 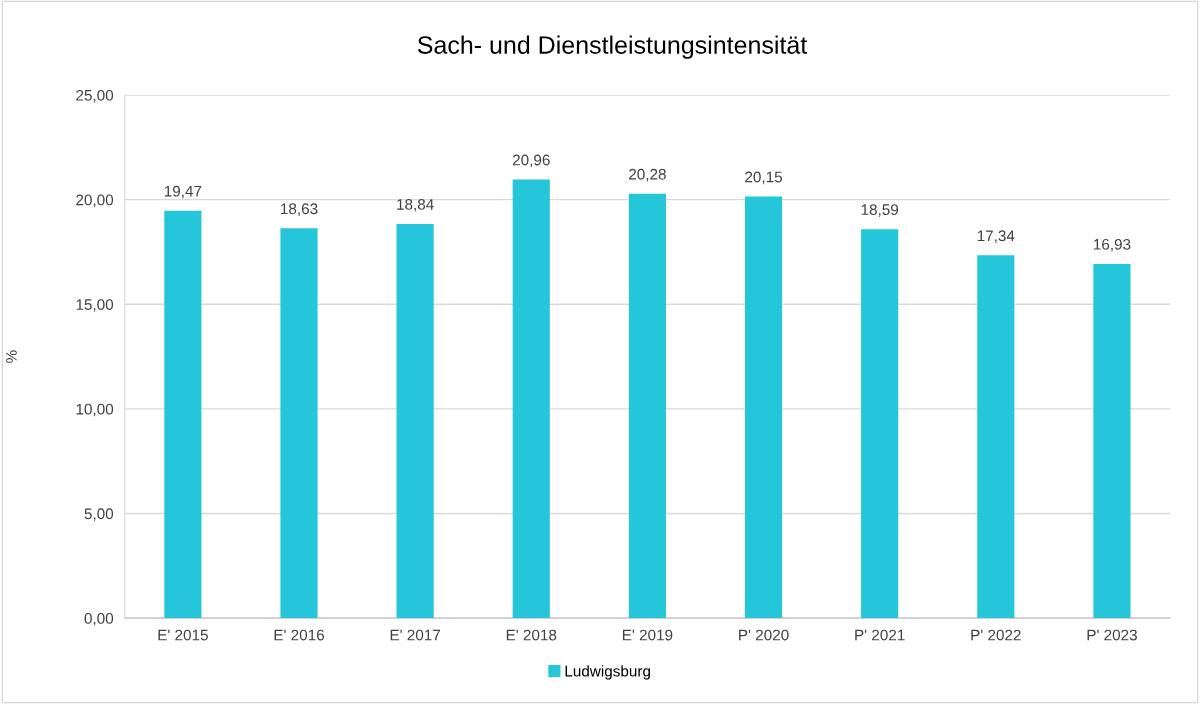 What do you see at coordinates (415, 205) in the screenshot?
I see `data-label: 18,84` at bounding box center [415, 205].